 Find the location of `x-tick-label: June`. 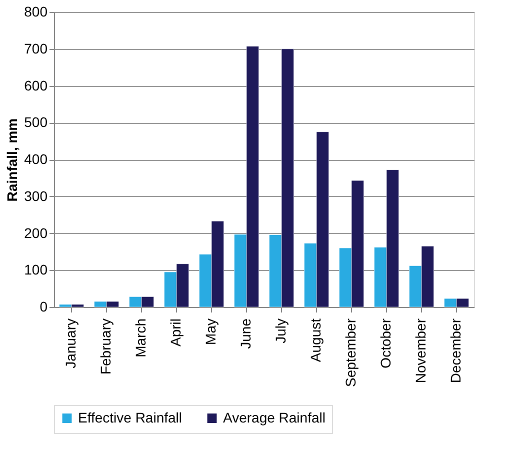

x-tick-label: June is located at coordinates (246, 333).